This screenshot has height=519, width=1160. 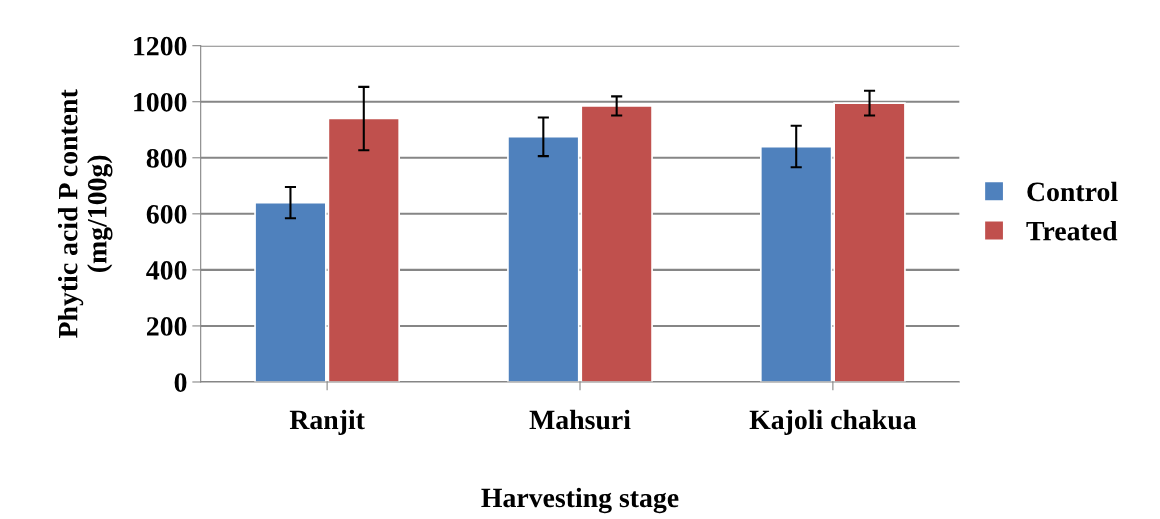 What do you see at coordinates (1072, 230) in the screenshot?
I see `legend-label: Treated` at bounding box center [1072, 230].